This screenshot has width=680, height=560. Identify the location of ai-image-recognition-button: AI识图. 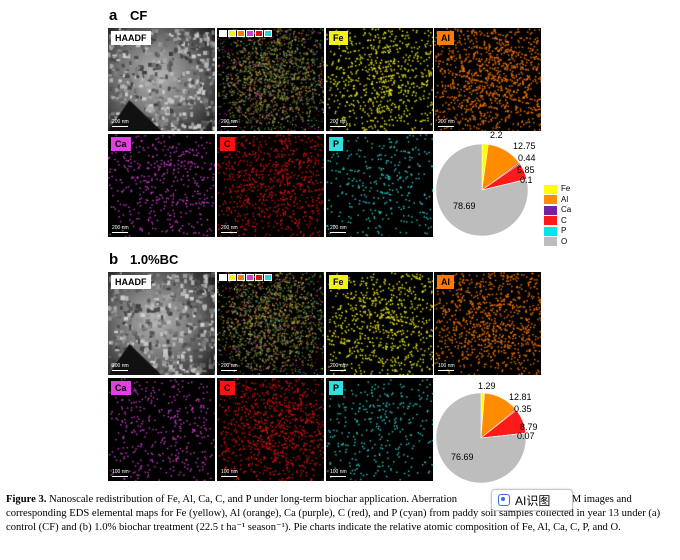
(532, 500).